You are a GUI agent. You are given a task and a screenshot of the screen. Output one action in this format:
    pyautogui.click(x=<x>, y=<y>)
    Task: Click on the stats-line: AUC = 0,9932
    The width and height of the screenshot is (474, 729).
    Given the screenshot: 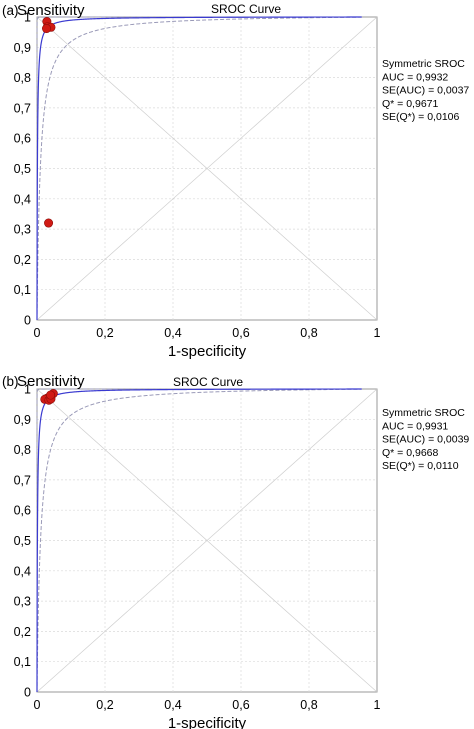 What is the action you would take?
    pyautogui.click(x=415, y=77)
    